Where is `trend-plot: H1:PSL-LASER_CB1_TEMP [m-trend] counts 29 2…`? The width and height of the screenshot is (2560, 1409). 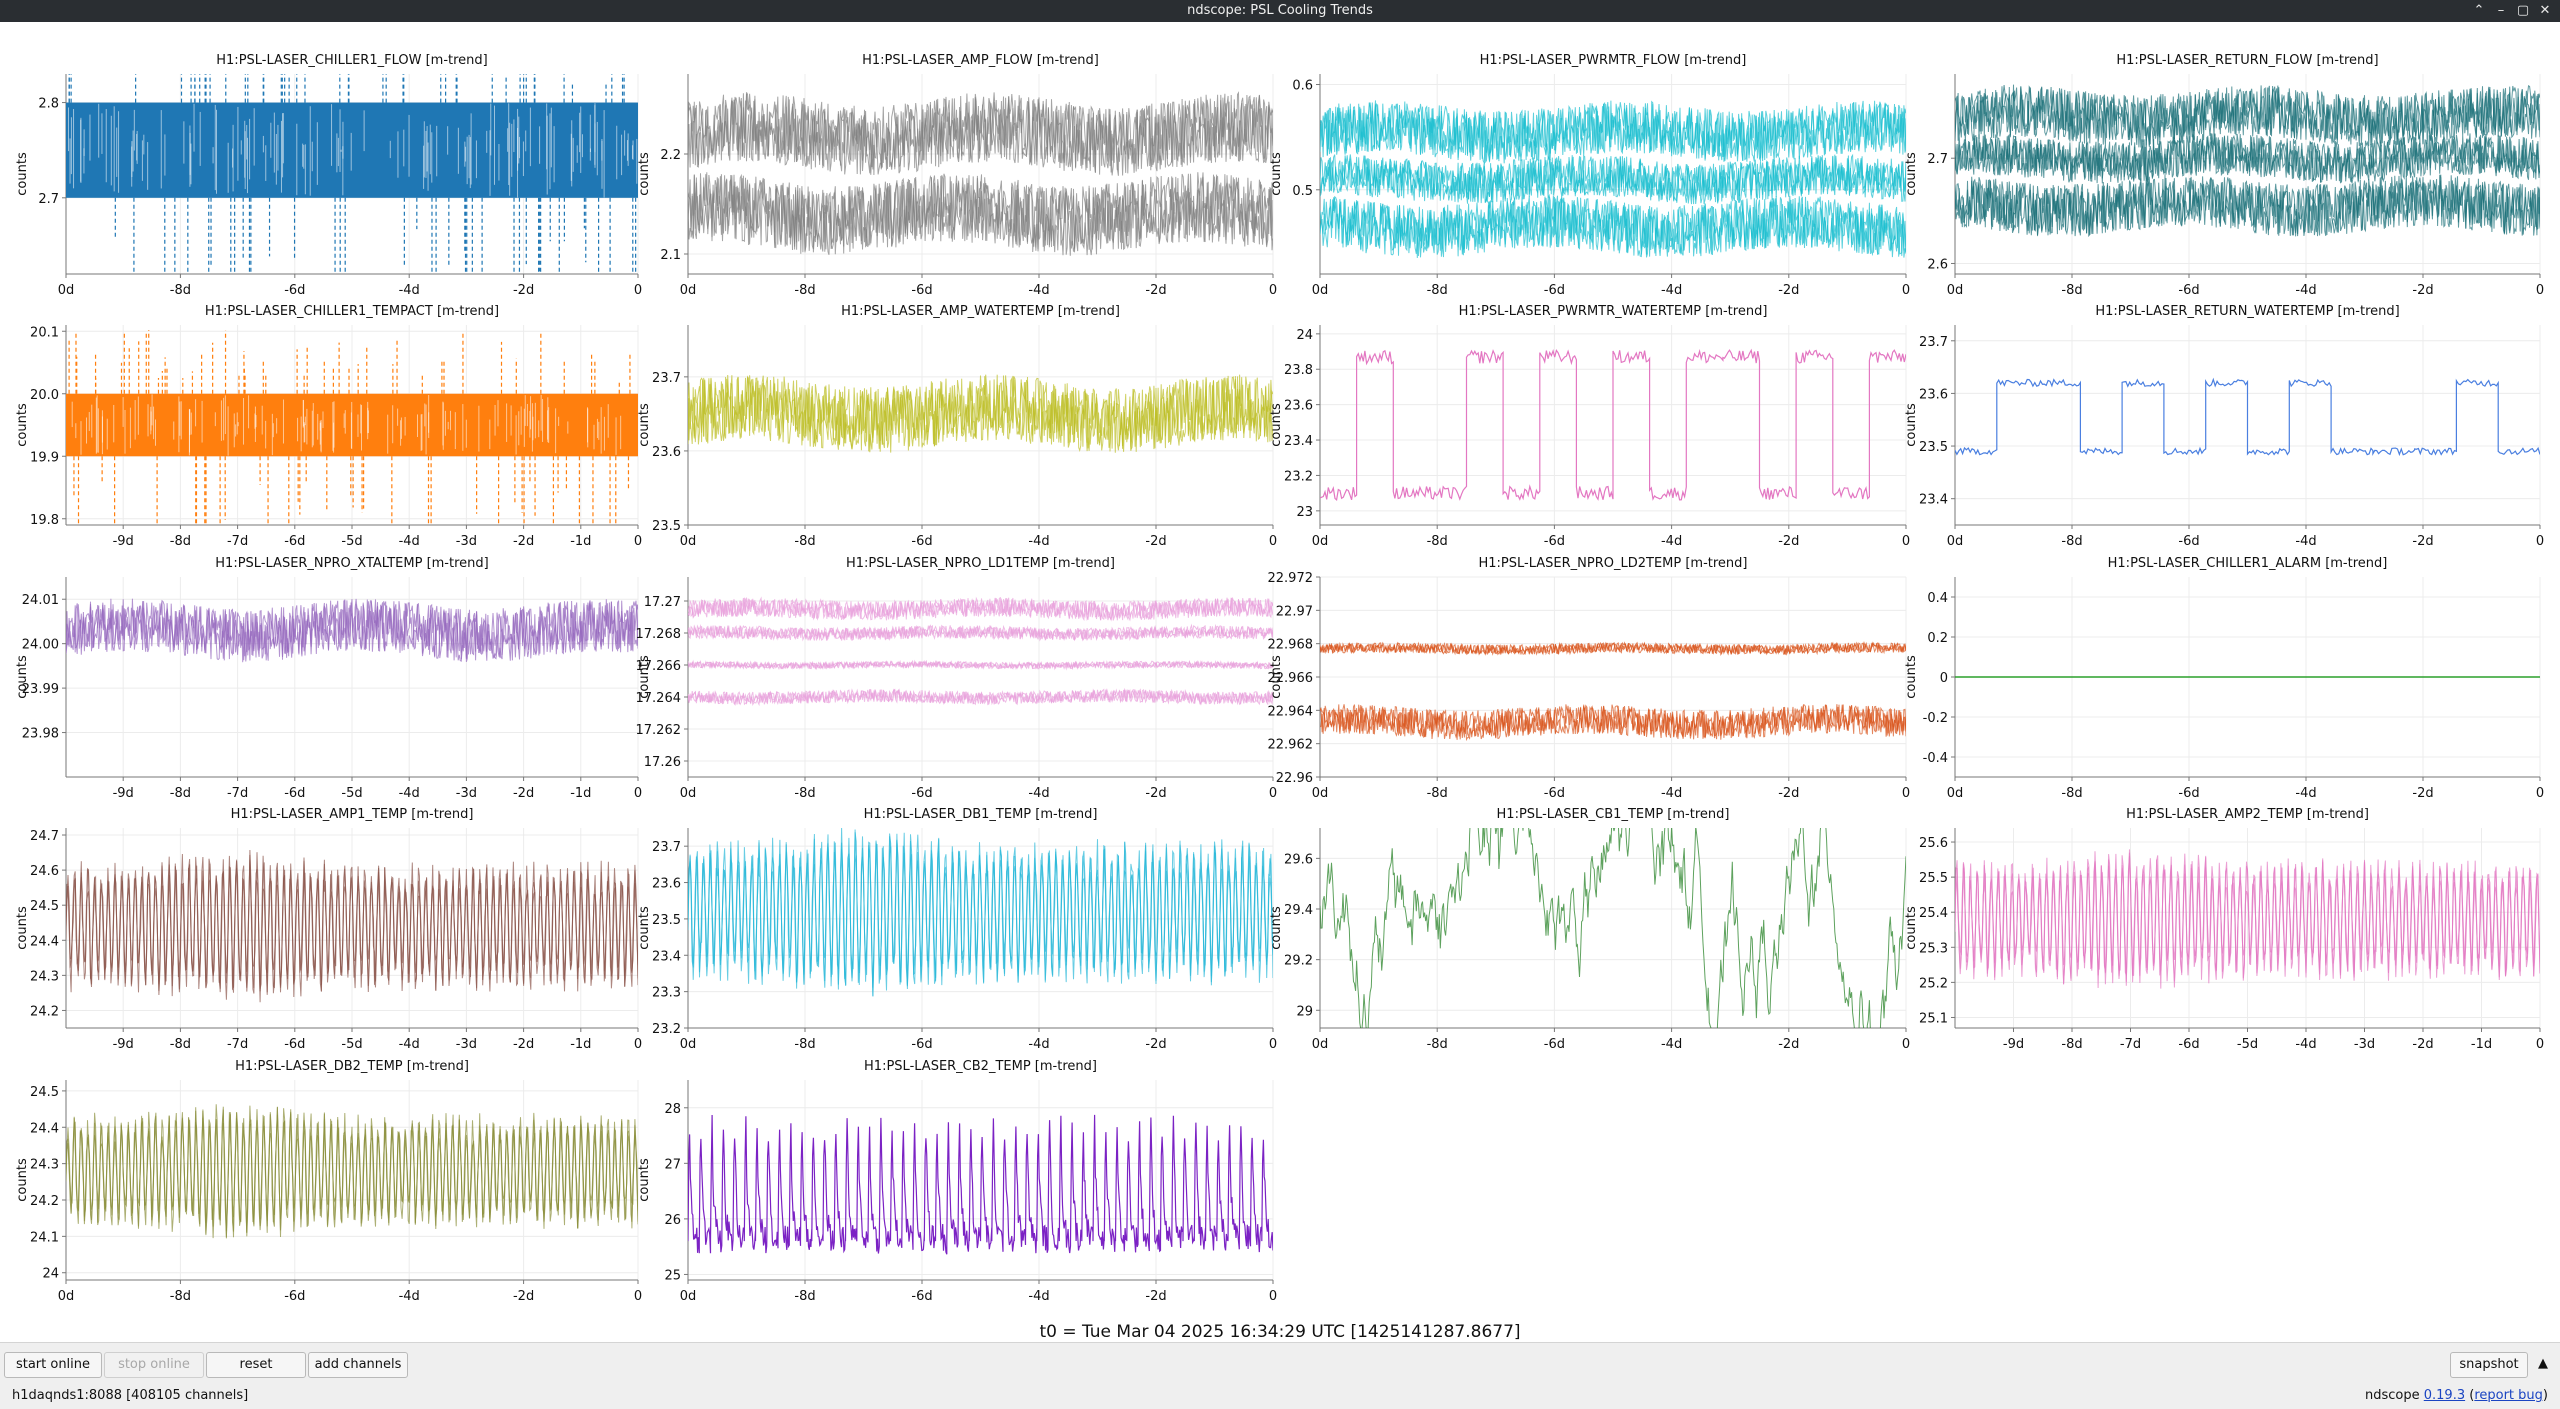 trend-plot: H1:PSL-LASER_CB1_TEMP [m-trend] counts 29 2… is located at coordinates (1589, 897).